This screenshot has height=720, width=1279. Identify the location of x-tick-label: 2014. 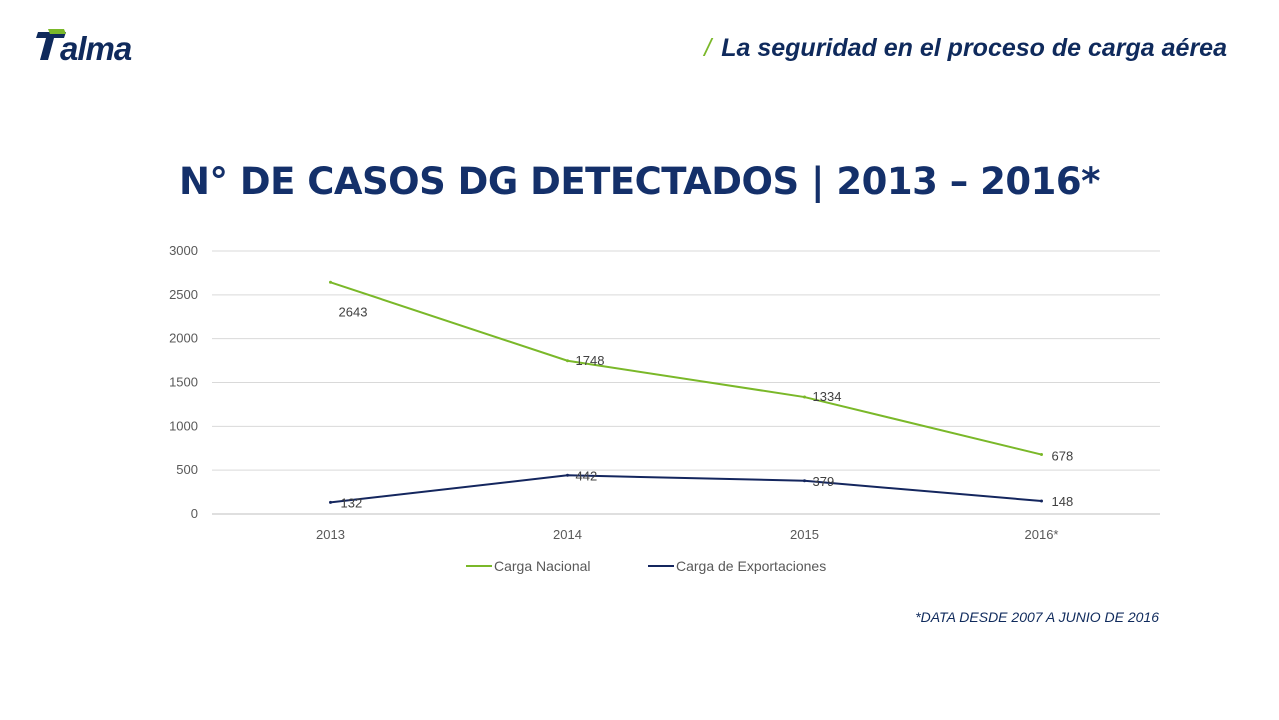
(567, 534).